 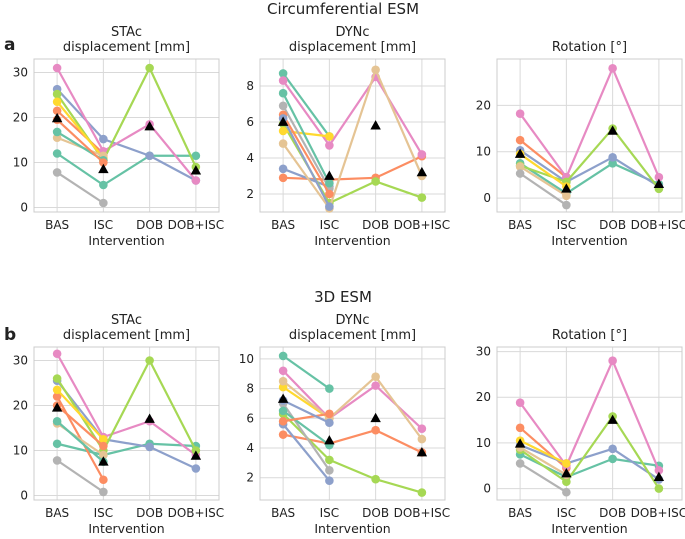 What do you see at coordinates (250, 448) in the screenshot?
I see `y-tick-label: 4` at bounding box center [250, 448].